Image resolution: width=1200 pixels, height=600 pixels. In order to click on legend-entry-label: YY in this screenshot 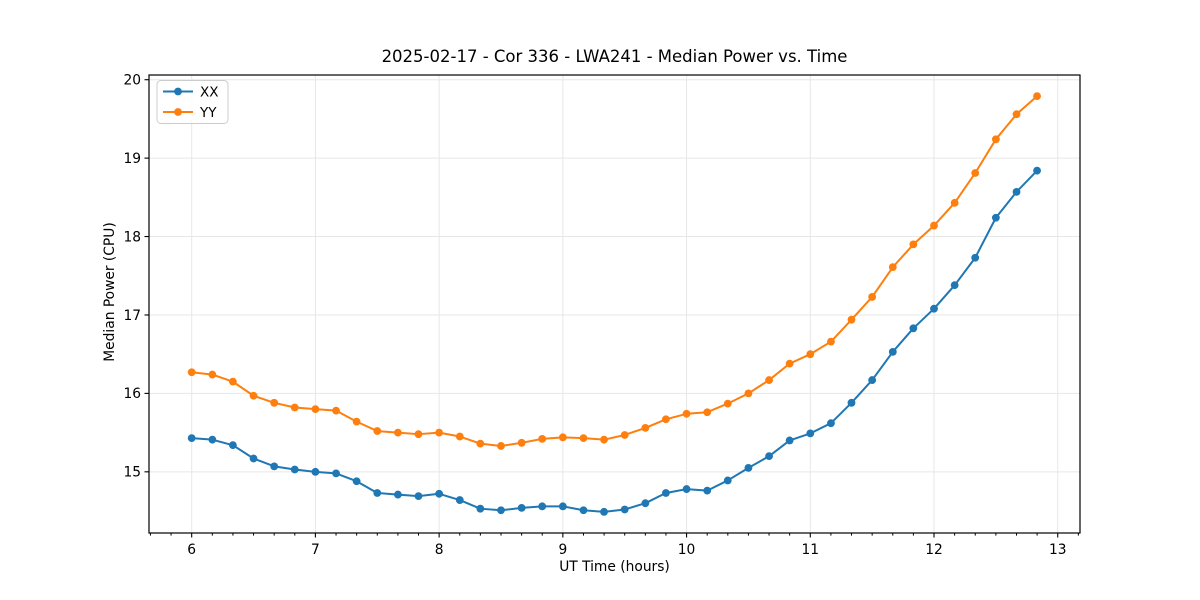, I will do `click(208, 113)`.